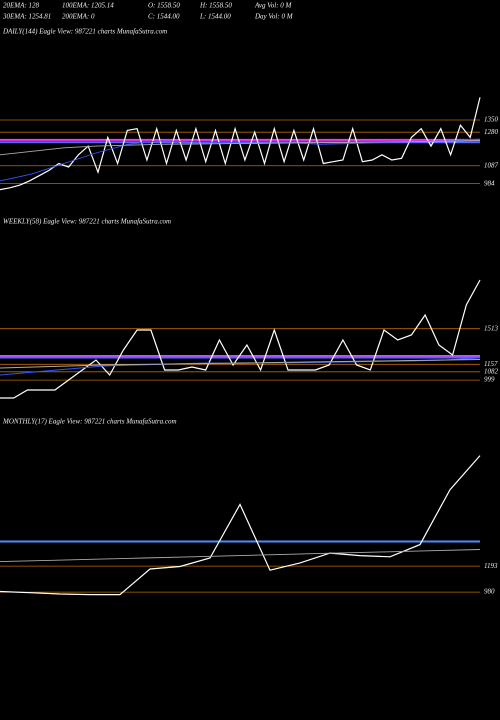 The height and width of the screenshot is (720, 500). What do you see at coordinates (489, 183) in the screenshot?
I see `y-tick-label: 984` at bounding box center [489, 183].